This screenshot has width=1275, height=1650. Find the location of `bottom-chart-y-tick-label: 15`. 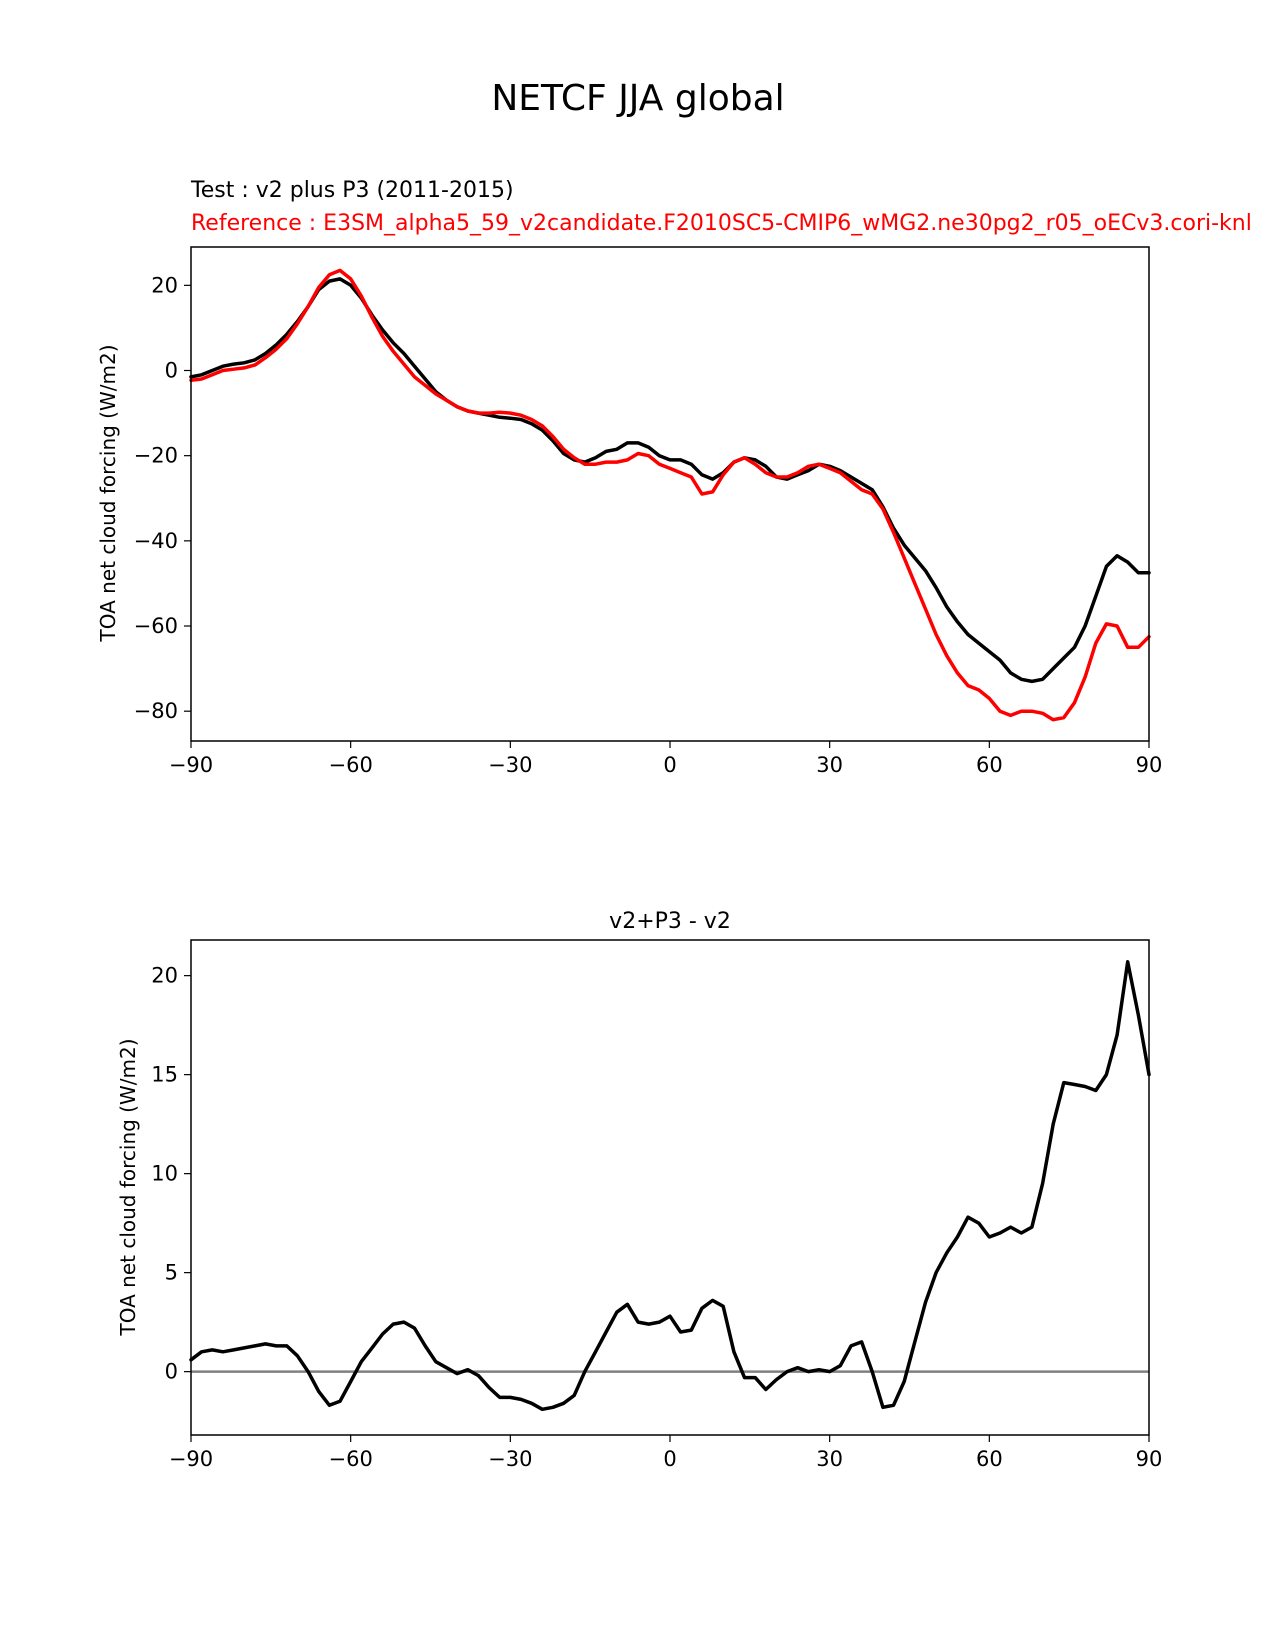

bottom-chart-y-tick-label: 15 is located at coordinates (164, 1075).